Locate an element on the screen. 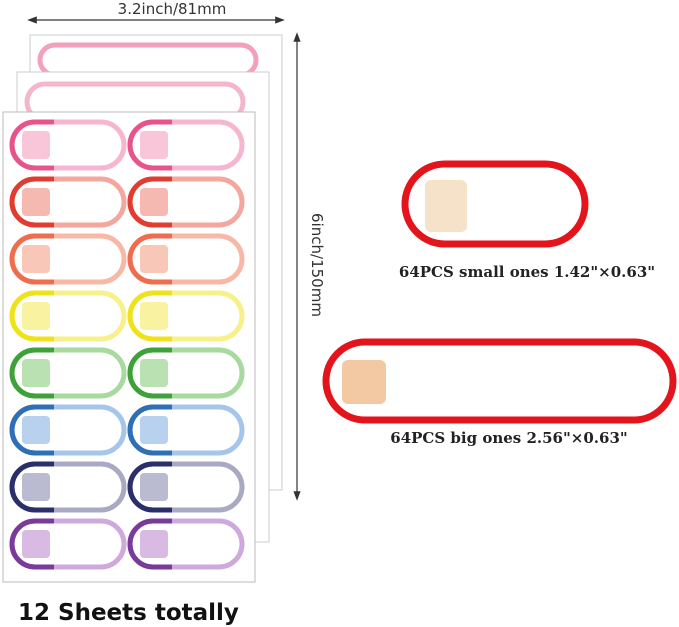 The width and height of the screenshot is (679, 627). footer: 12 Sheets totally is located at coordinates (128, 613).